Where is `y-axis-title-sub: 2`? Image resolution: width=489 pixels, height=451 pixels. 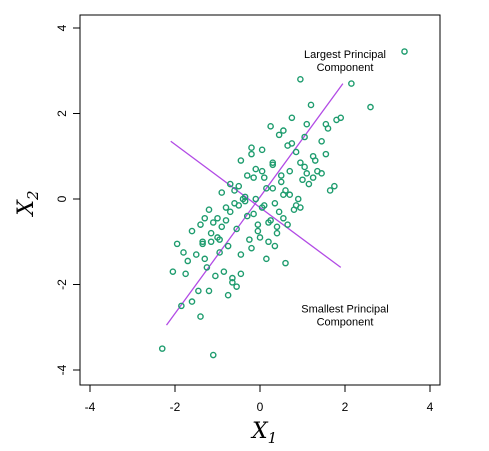
y-axis-title-sub: 2 is located at coordinates (33, 195).